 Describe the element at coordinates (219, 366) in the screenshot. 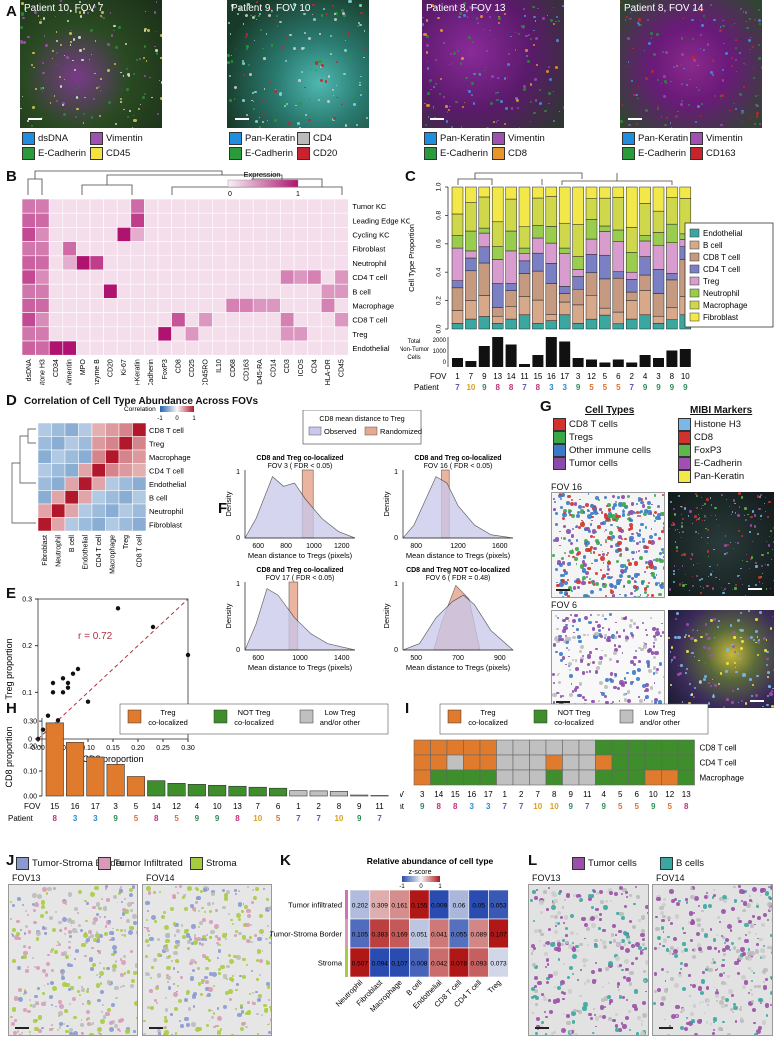

I see `column-label: IL10` at that location.